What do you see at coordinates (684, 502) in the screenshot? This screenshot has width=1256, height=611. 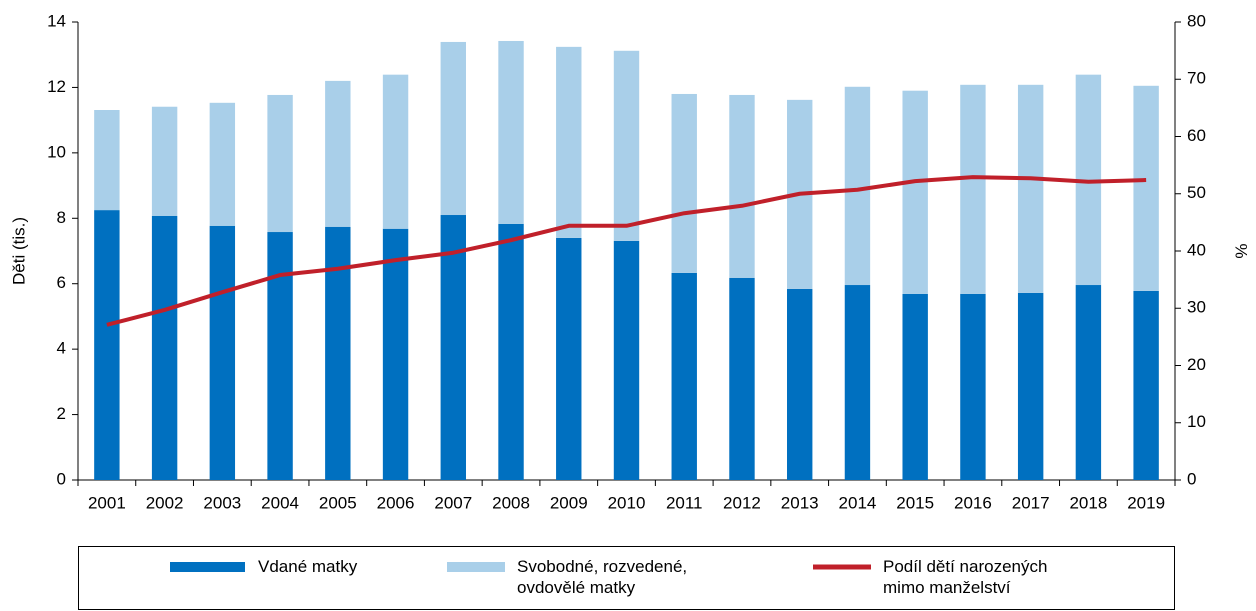 I see `x-tick-label: 2011` at bounding box center [684, 502].